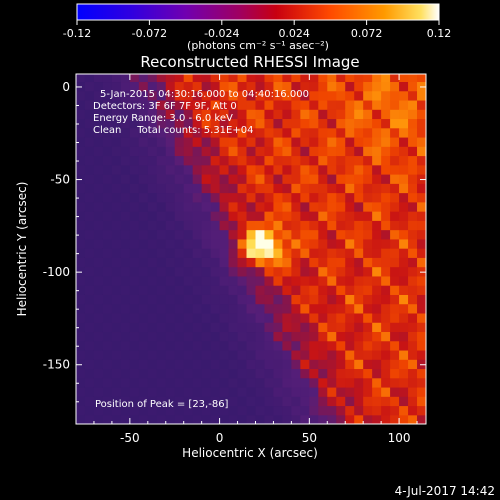 This screenshot has width=500, height=500. I want to click on colorbar-tick-label: 0.024, so click(294, 33).